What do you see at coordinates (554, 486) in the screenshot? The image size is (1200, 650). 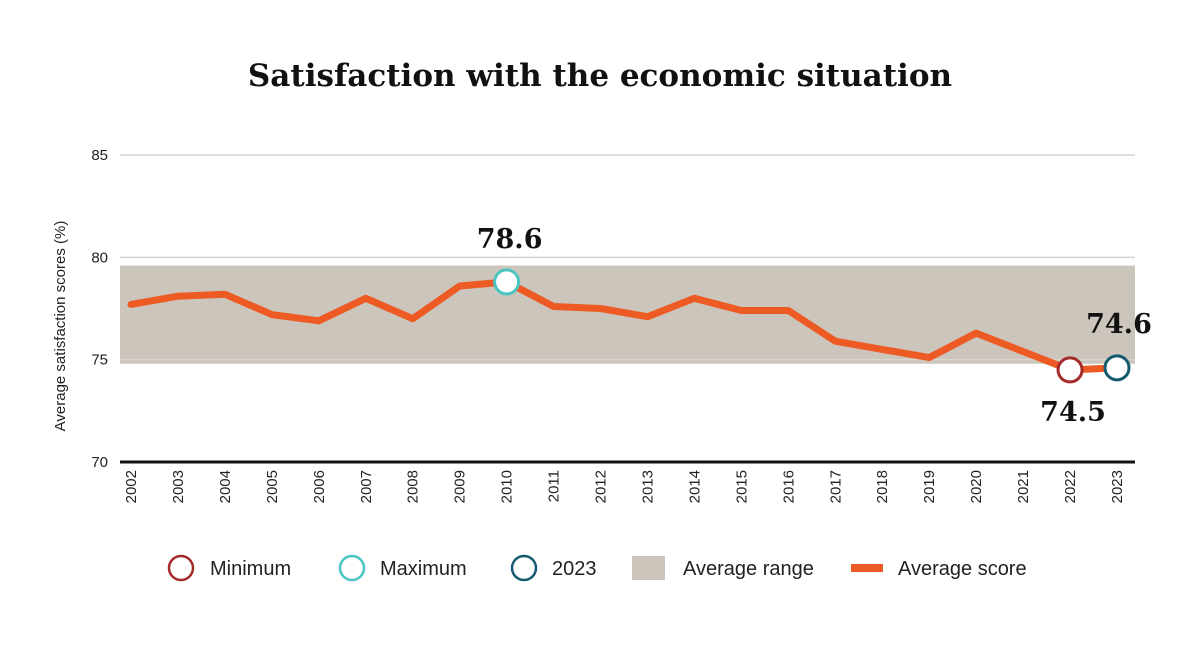 I see `x-tick-label: 2011` at bounding box center [554, 486].